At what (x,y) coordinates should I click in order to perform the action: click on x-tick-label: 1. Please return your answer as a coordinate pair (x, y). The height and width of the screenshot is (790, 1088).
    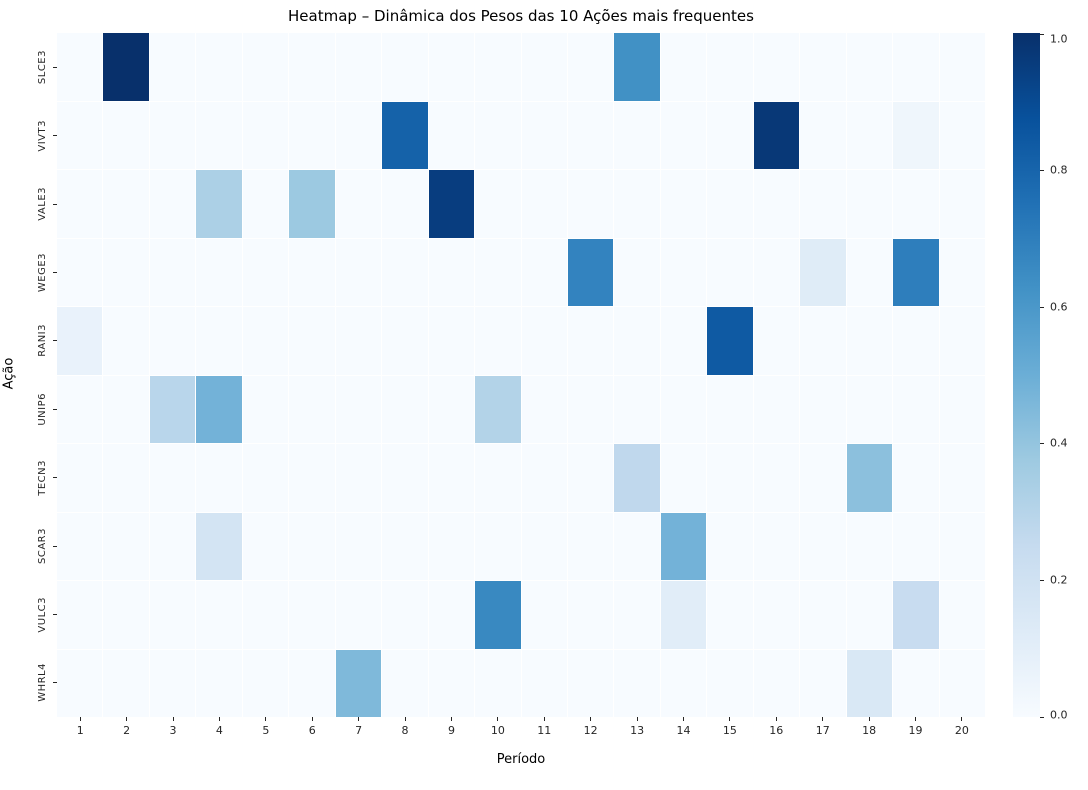
    Looking at the image, I should click on (80, 730).